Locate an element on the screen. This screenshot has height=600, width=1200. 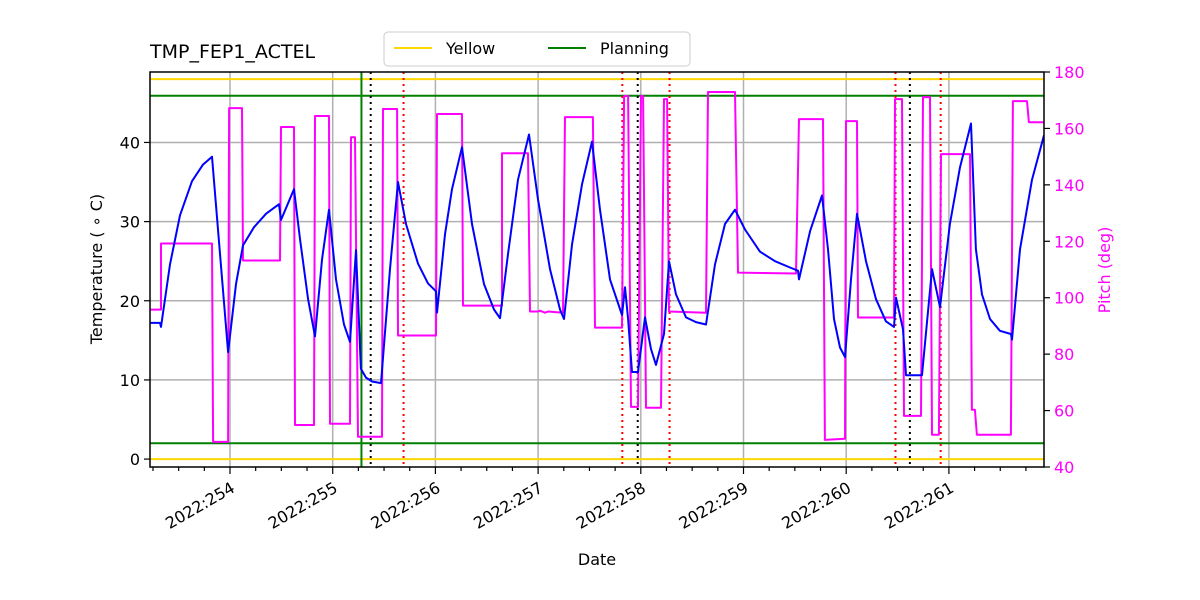
x-tick-label: 2022:260 is located at coordinates (816, 505).